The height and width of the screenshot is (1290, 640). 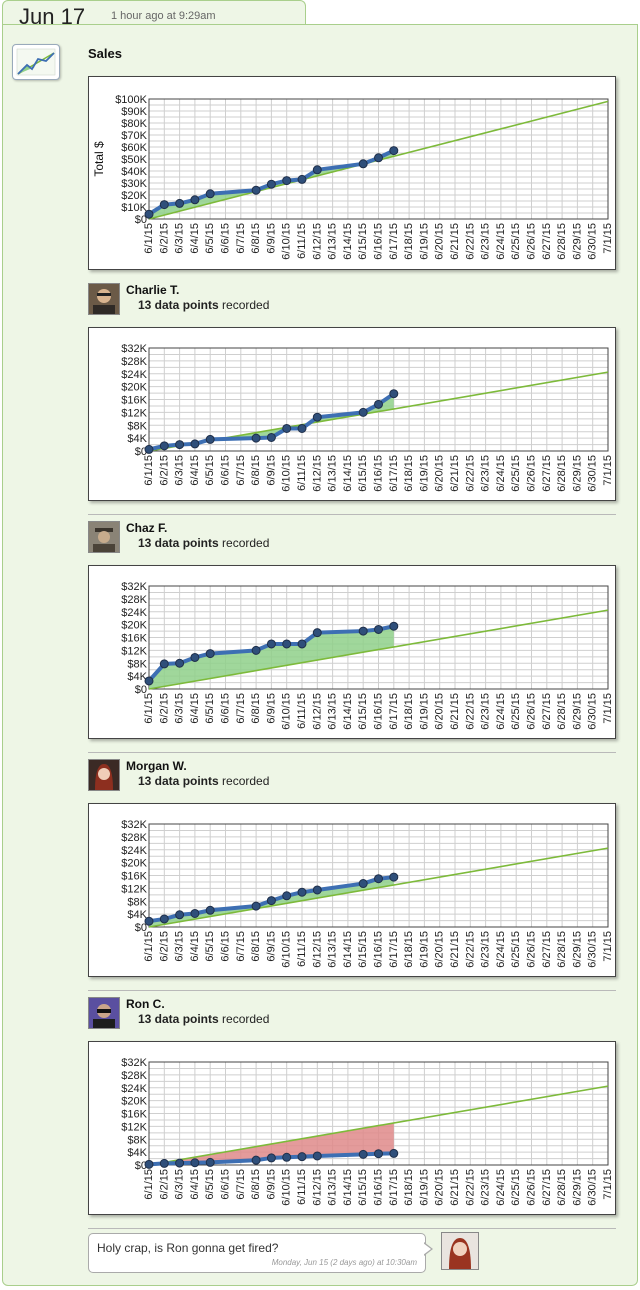 I want to click on grid, so click(x=378, y=399).